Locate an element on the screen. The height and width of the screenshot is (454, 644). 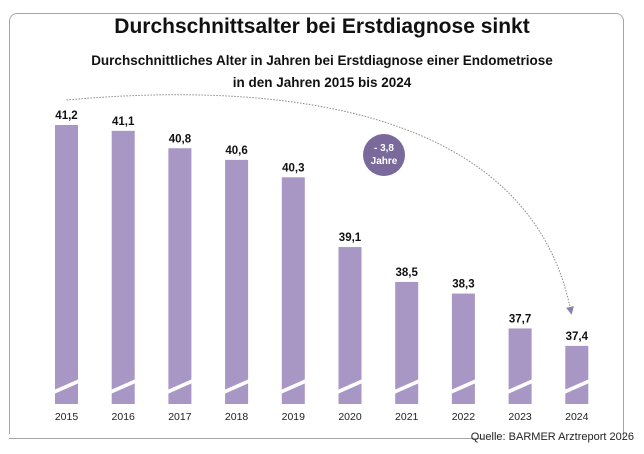
bar-2022 is located at coordinates (463, 348).